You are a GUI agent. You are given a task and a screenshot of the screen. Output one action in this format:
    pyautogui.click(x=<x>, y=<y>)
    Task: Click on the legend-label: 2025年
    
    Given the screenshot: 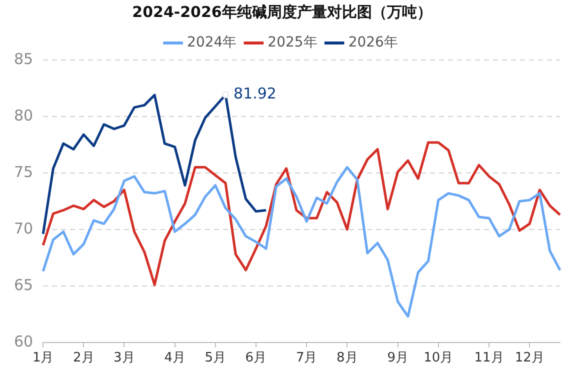 What is the action you would take?
    pyautogui.click(x=293, y=42)
    